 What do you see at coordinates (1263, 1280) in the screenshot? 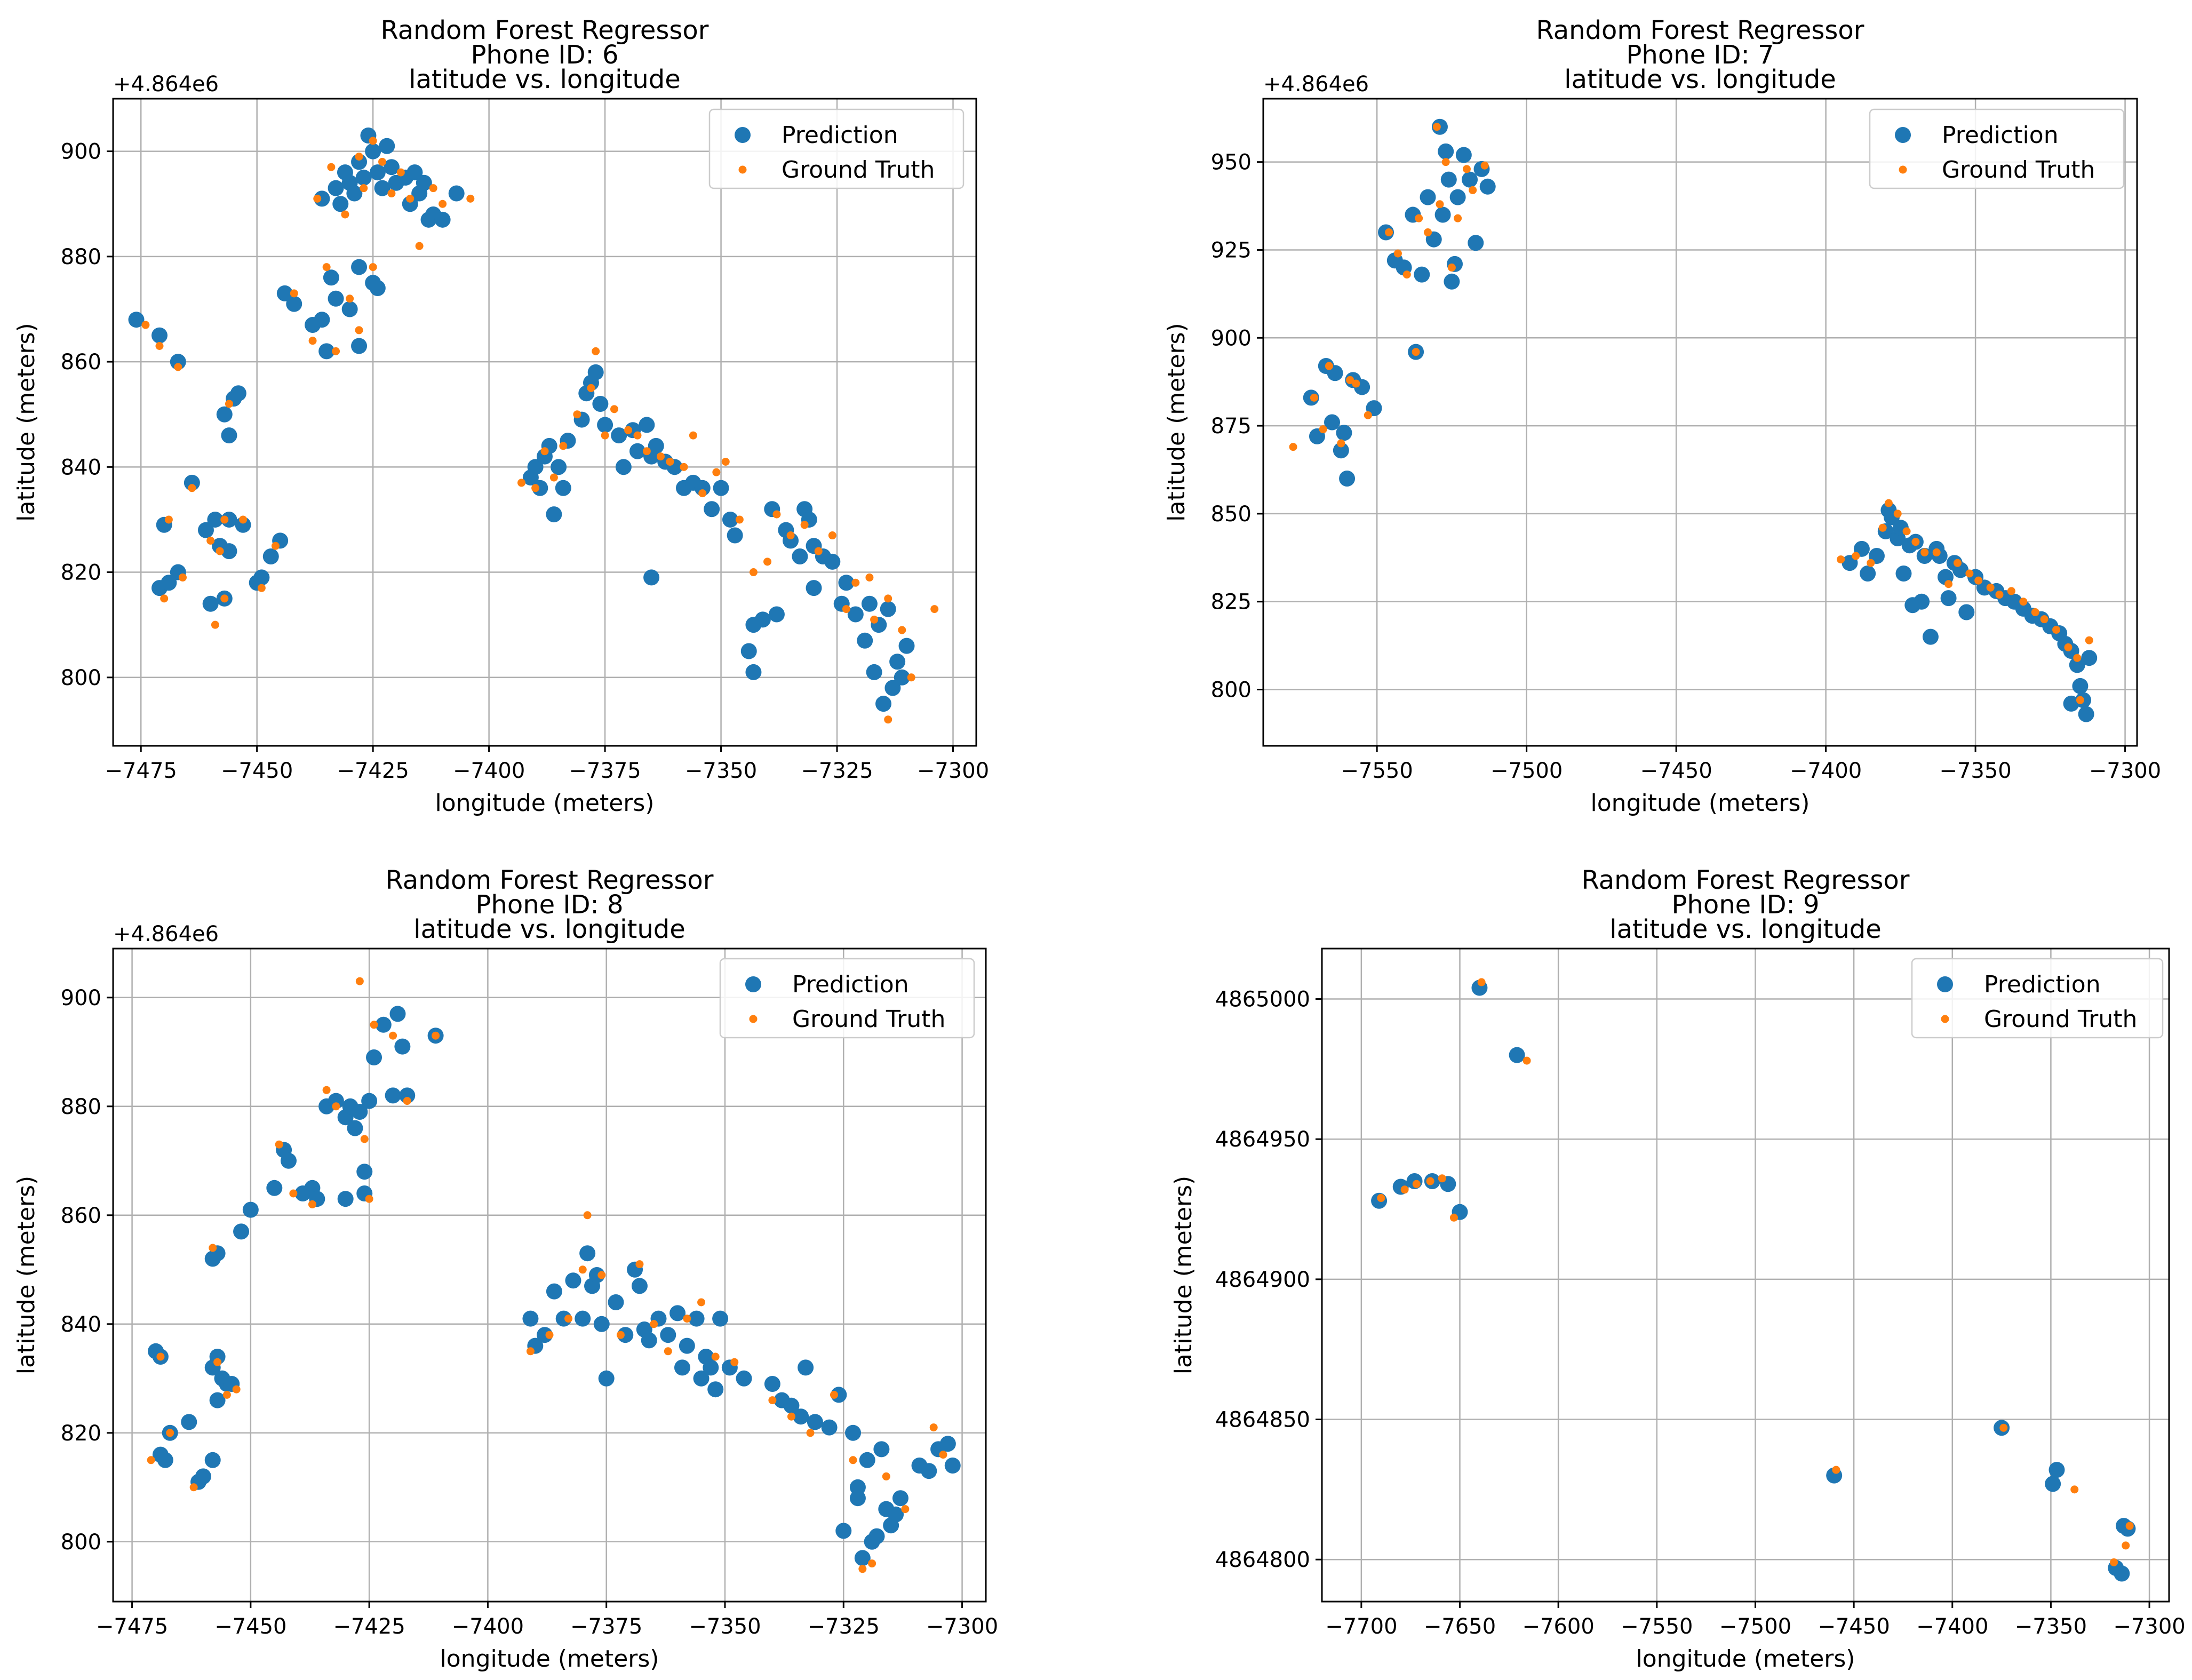
I see `y-tick-label: 4864900` at bounding box center [1263, 1280].